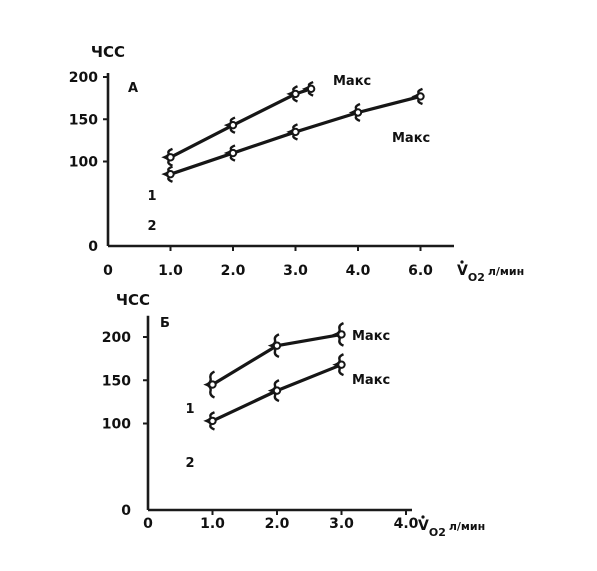  Describe the element at coordinates (420, 271) in the screenshot. I see `x-tick-label: 6.0` at that location.